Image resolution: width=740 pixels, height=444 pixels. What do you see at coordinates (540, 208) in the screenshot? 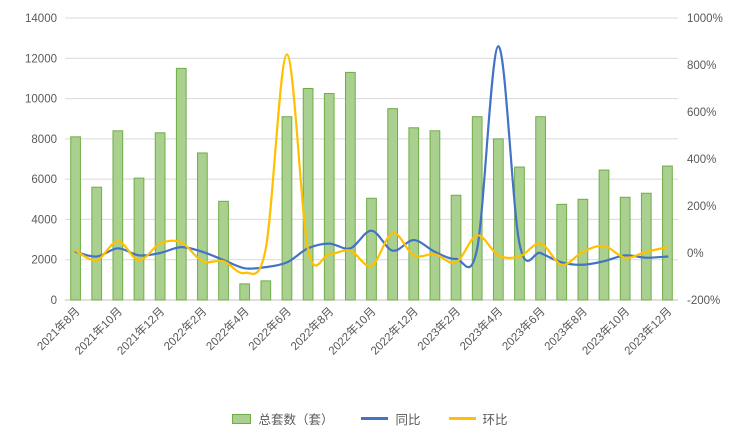
I see `bar-2023年6月` at bounding box center [540, 208].